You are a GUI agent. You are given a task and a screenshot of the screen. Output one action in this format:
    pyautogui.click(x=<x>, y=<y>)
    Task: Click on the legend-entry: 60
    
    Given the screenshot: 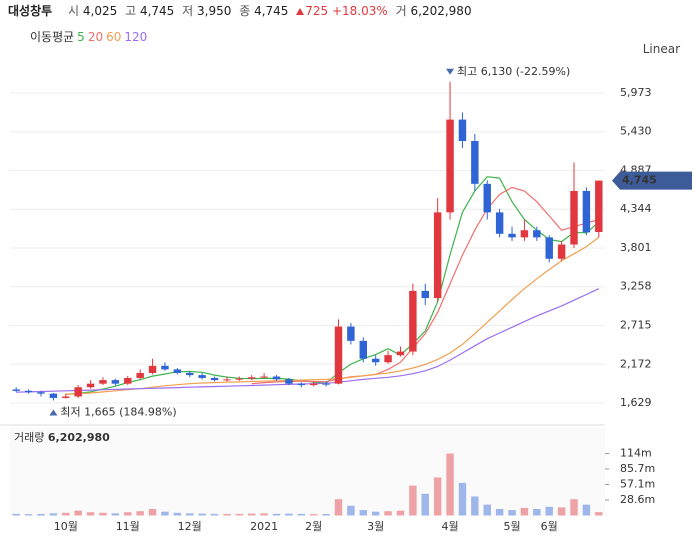 What is the action you would take?
    pyautogui.click(x=114, y=37)
    